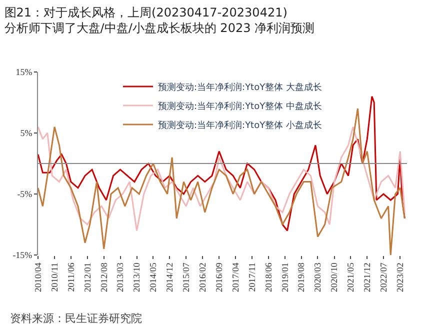 The image size is (429, 325). I want to click on x-tick-label: 2019/01, so click(285, 277).